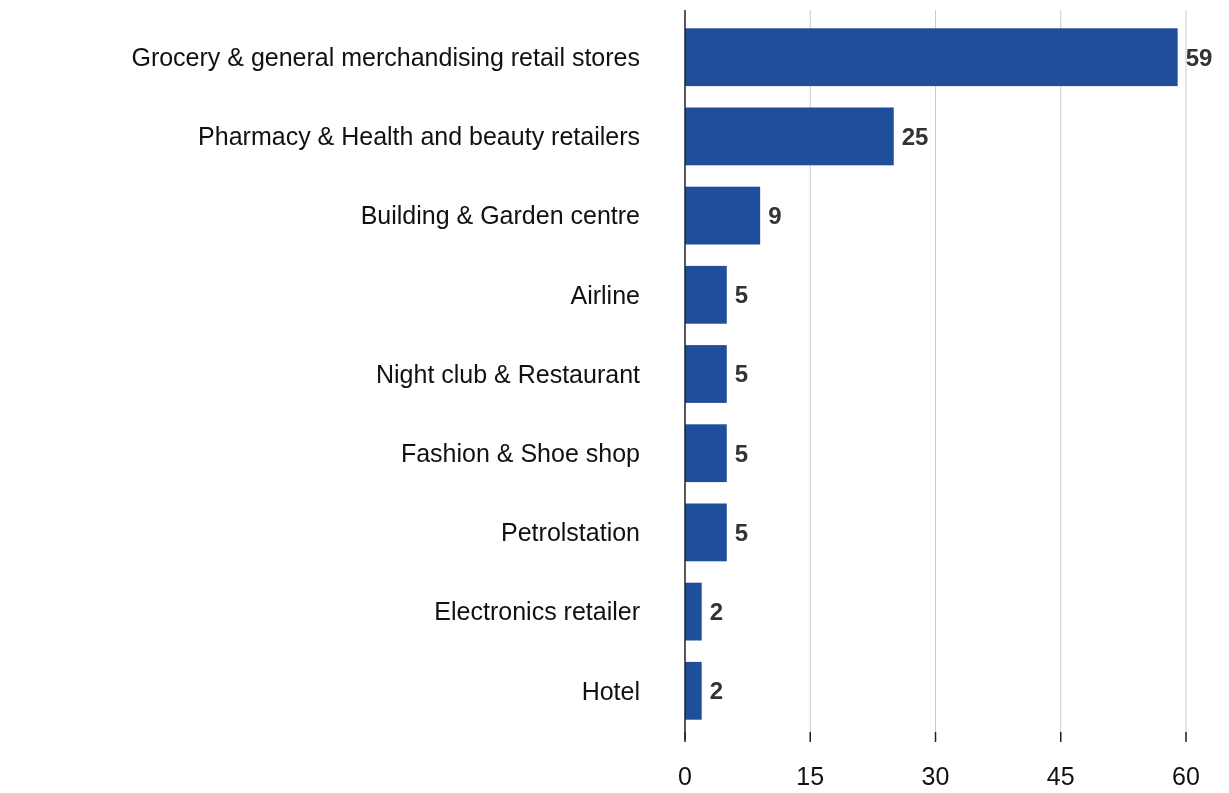 The image size is (1229, 793). Describe the element at coordinates (605, 294) in the screenshot. I see `y-tick-label: Airline` at that location.